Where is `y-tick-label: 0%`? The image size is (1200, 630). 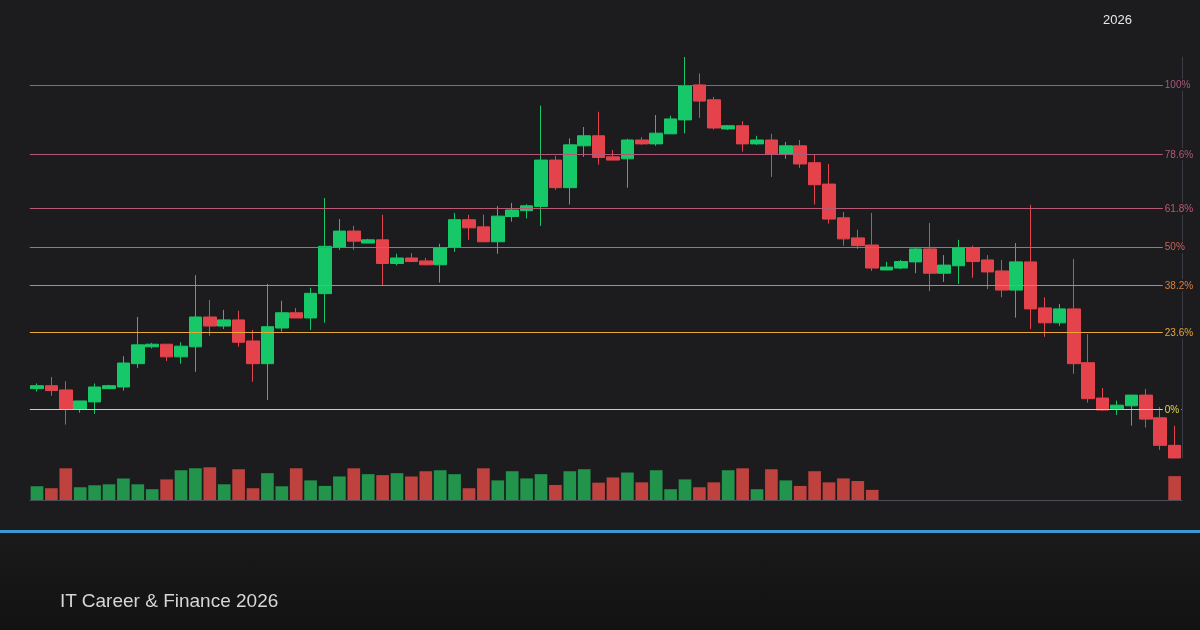 y-tick-label: 0% is located at coordinates (1172, 409).